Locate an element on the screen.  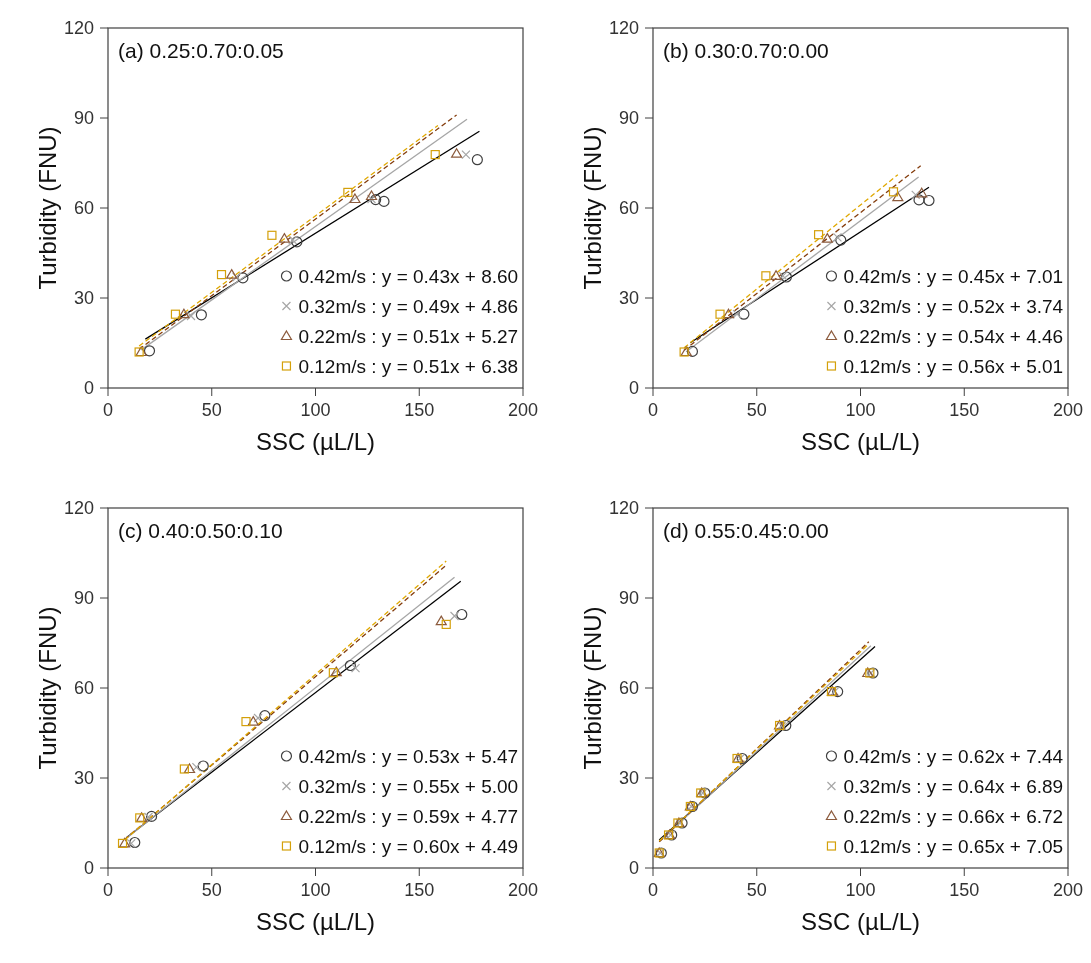
legend-label: 0.32m/s : y = 0.52x + 3.74 is located at coordinates (953, 306).